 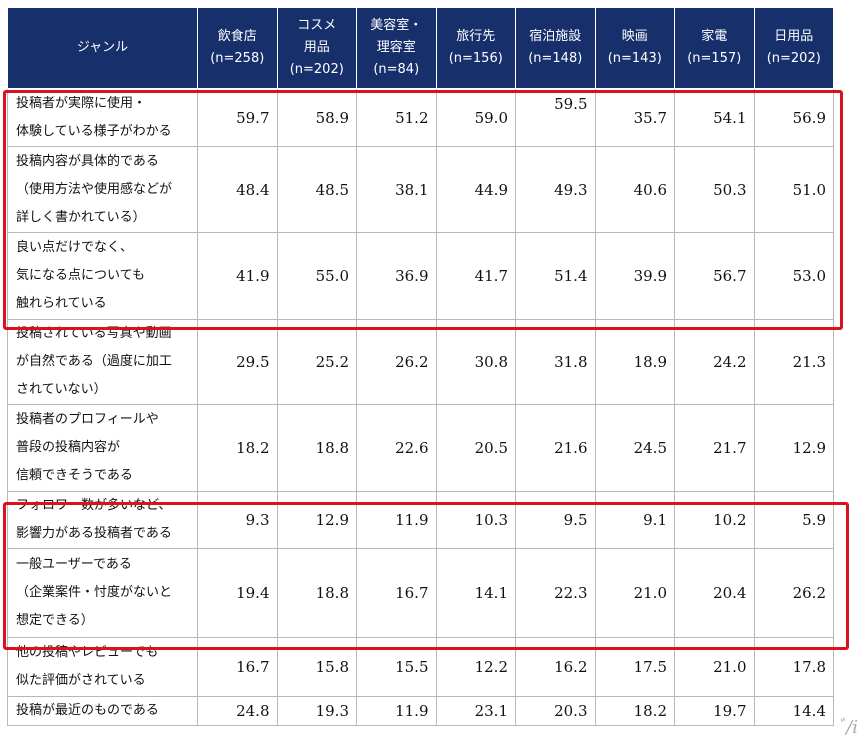 I want to click on col-header-n: (n=148), so click(x=555, y=58).